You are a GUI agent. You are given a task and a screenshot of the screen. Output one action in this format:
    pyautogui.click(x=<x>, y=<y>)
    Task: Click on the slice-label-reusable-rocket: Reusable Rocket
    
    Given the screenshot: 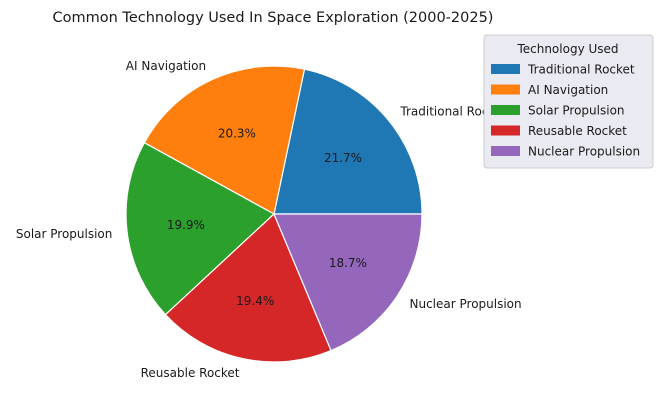 What is the action you would take?
    pyautogui.click(x=190, y=373)
    